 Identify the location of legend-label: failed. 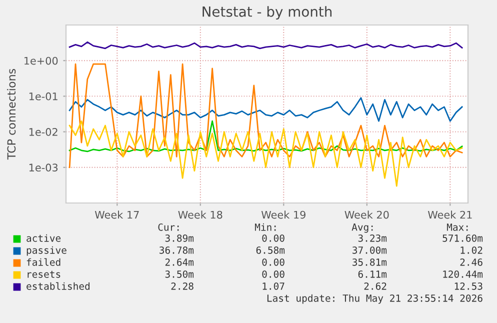
(43, 262).